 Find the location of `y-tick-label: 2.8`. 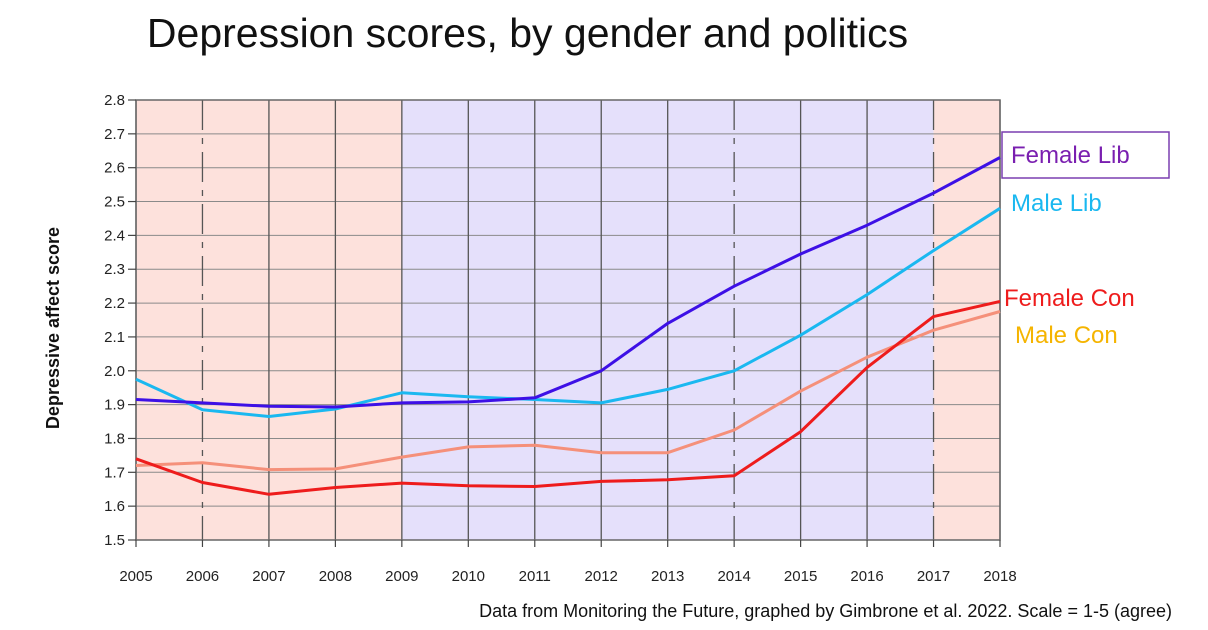

y-tick-label: 2.8 is located at coordinates (114, 100).